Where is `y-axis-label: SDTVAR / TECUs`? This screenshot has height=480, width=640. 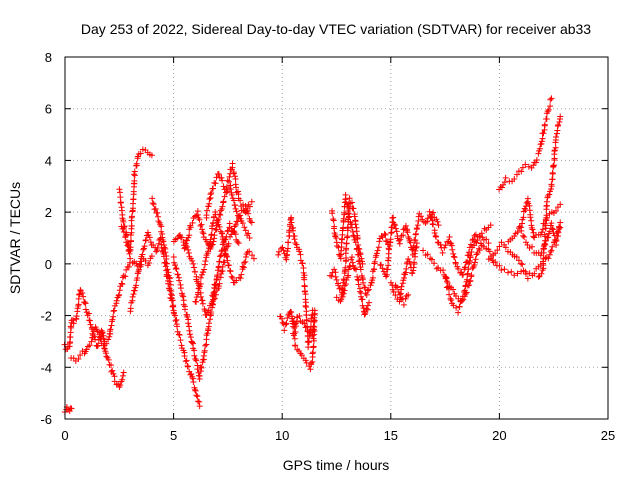 y-axis-label: SDTVAR / TECUs is located at coordinates (15, 238).